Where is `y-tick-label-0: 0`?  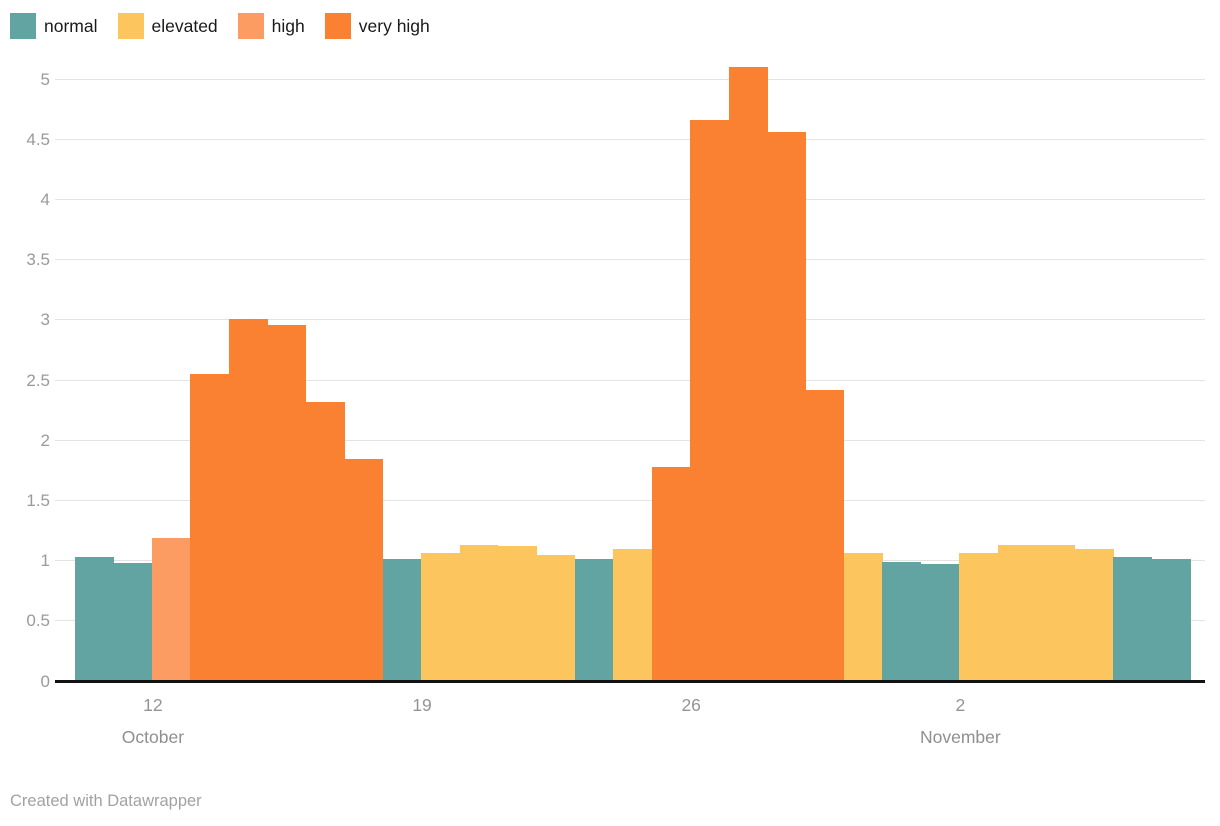
y-tick-label-0: 0 is located at coordinates (45, 681).